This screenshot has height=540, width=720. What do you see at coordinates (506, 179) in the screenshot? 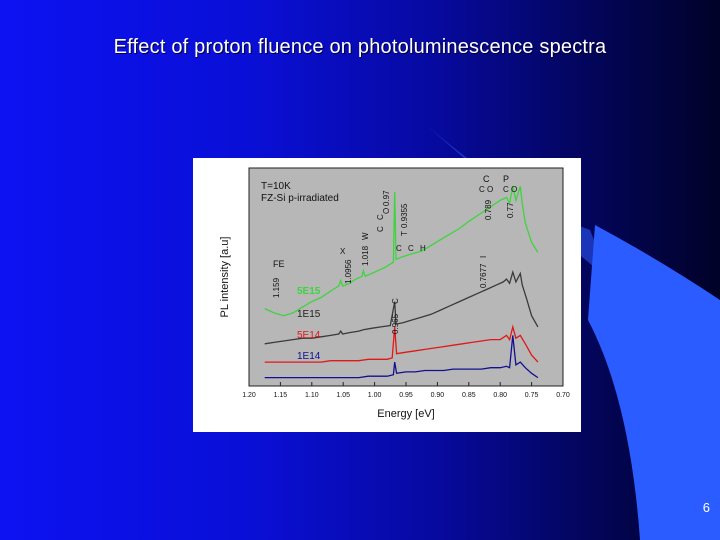
I see `annotation-p: P` at bounding box center [506, 179].